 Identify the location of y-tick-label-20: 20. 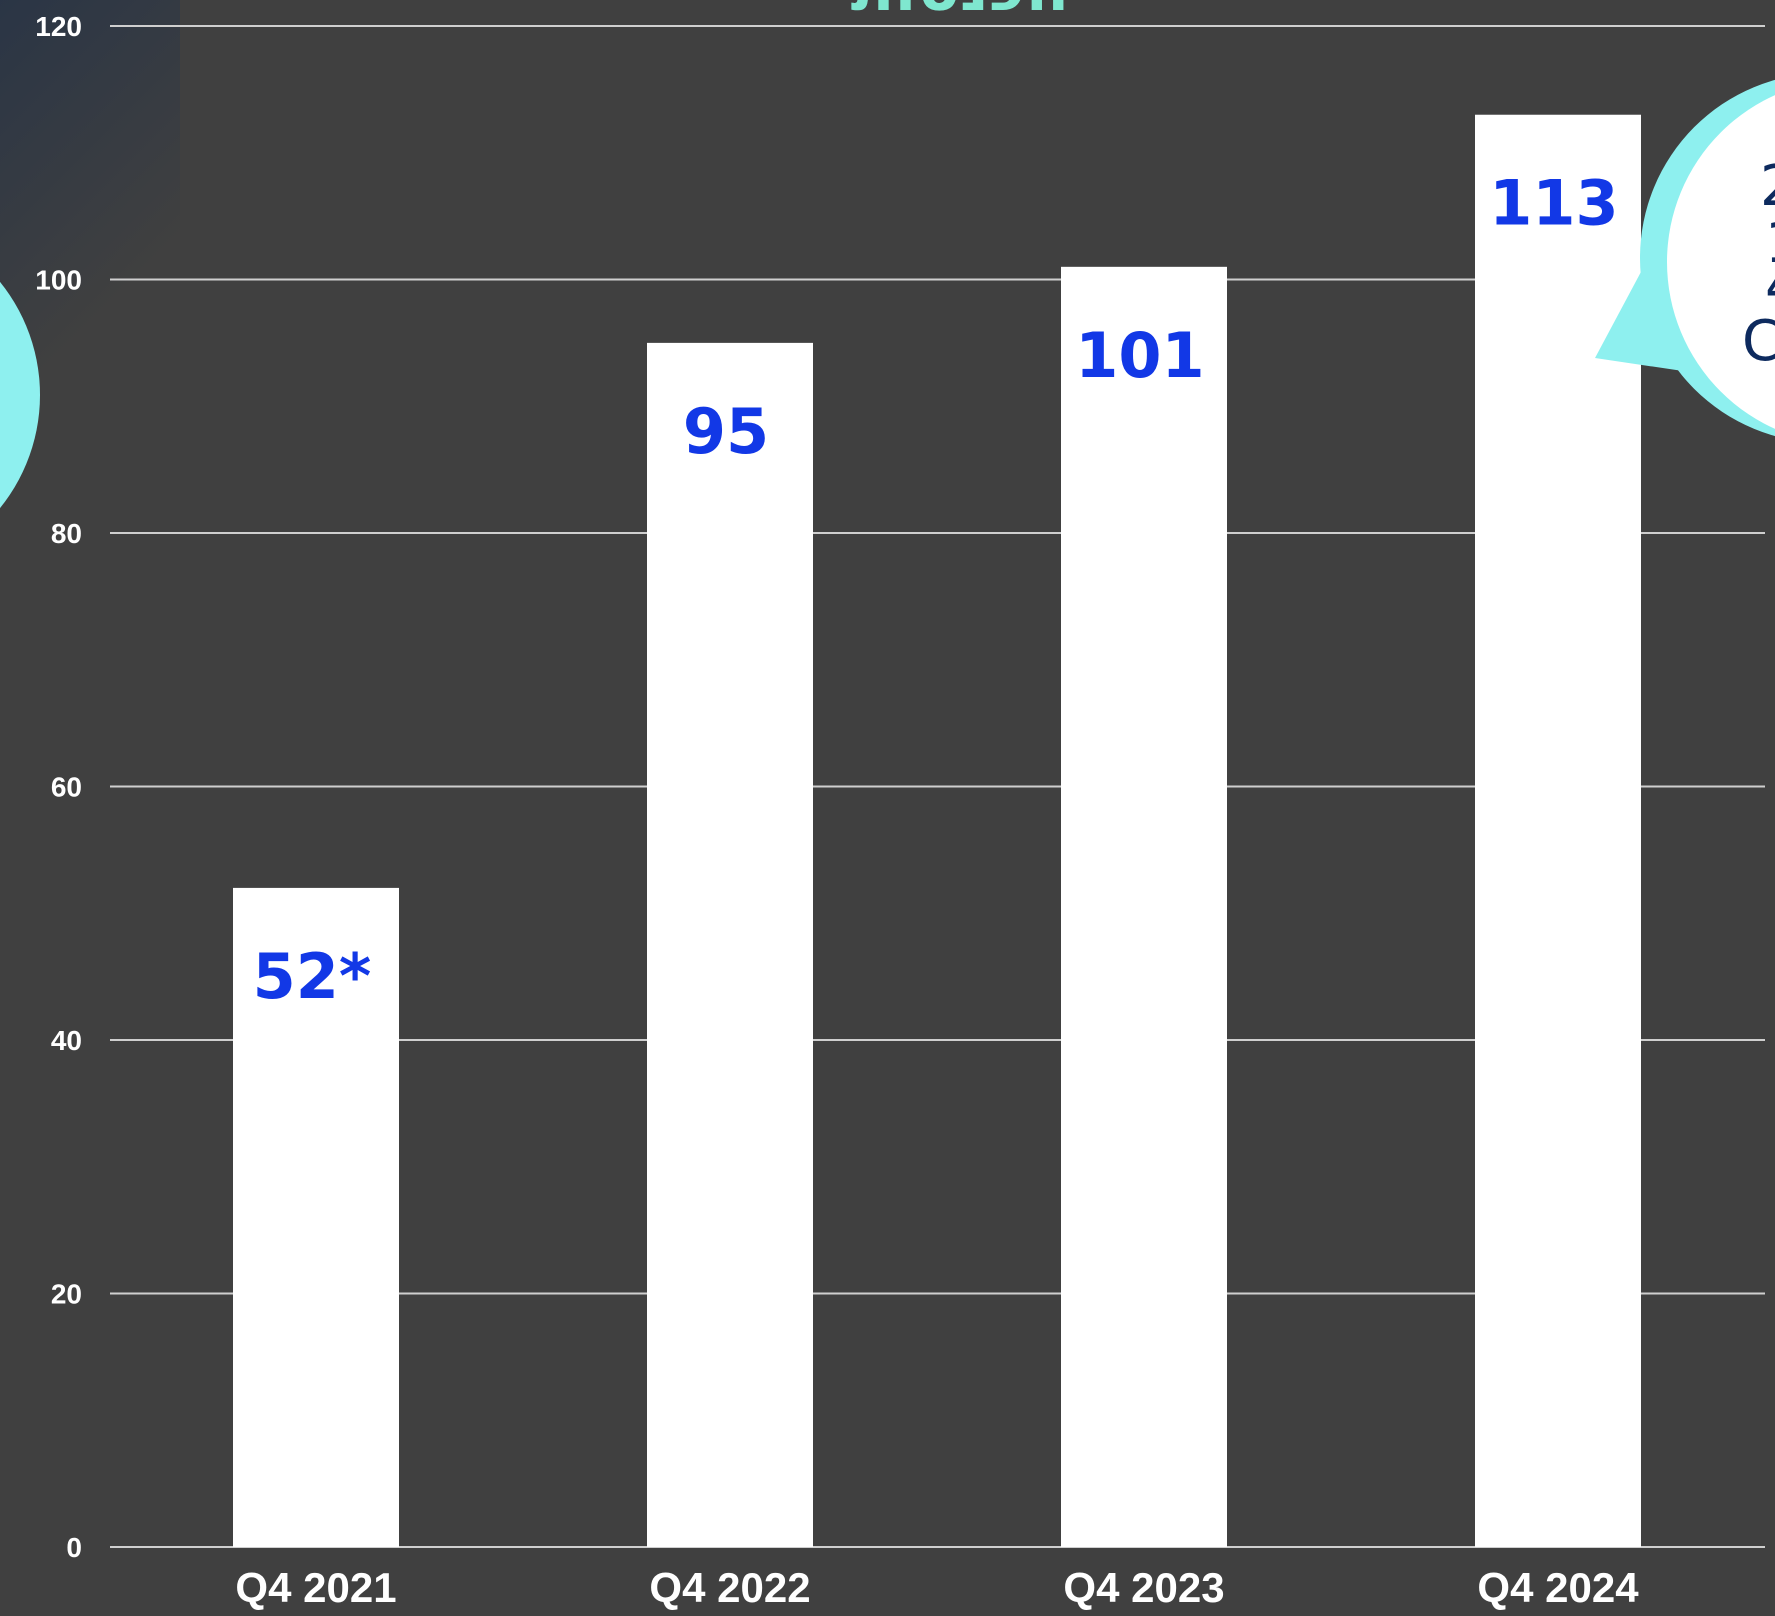
(66, 1294).